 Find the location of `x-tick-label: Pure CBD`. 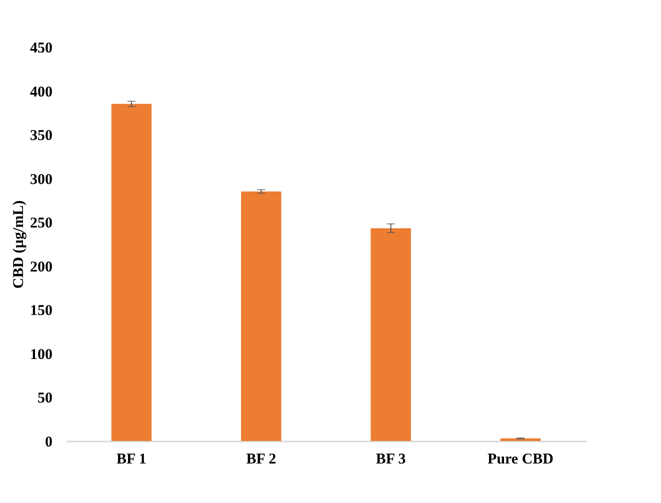

x-tick-label: Pure CBD is located at coordinates (521, 460).